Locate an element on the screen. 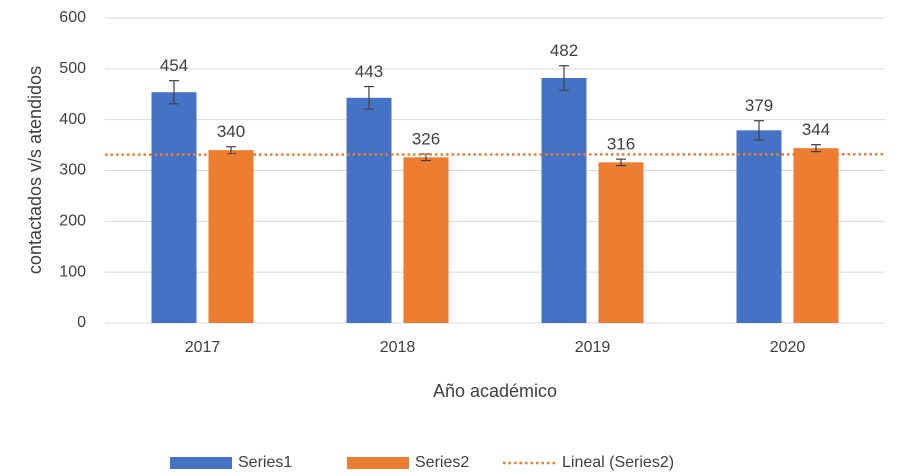 The height and width of the screenshot is (476, 909). legend-label: Series2 is located at coordinates (442, 462).